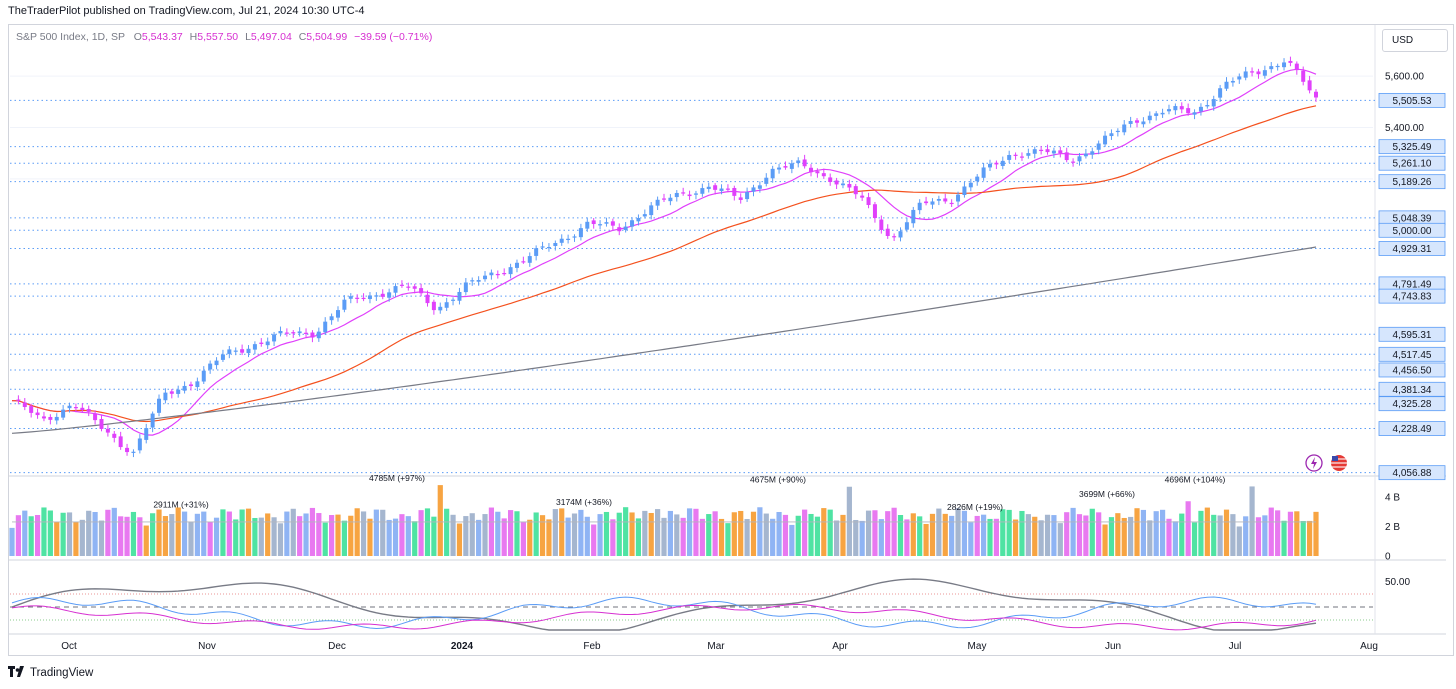  I want to click on time-axis-tick: Nov, so click(207, 646).